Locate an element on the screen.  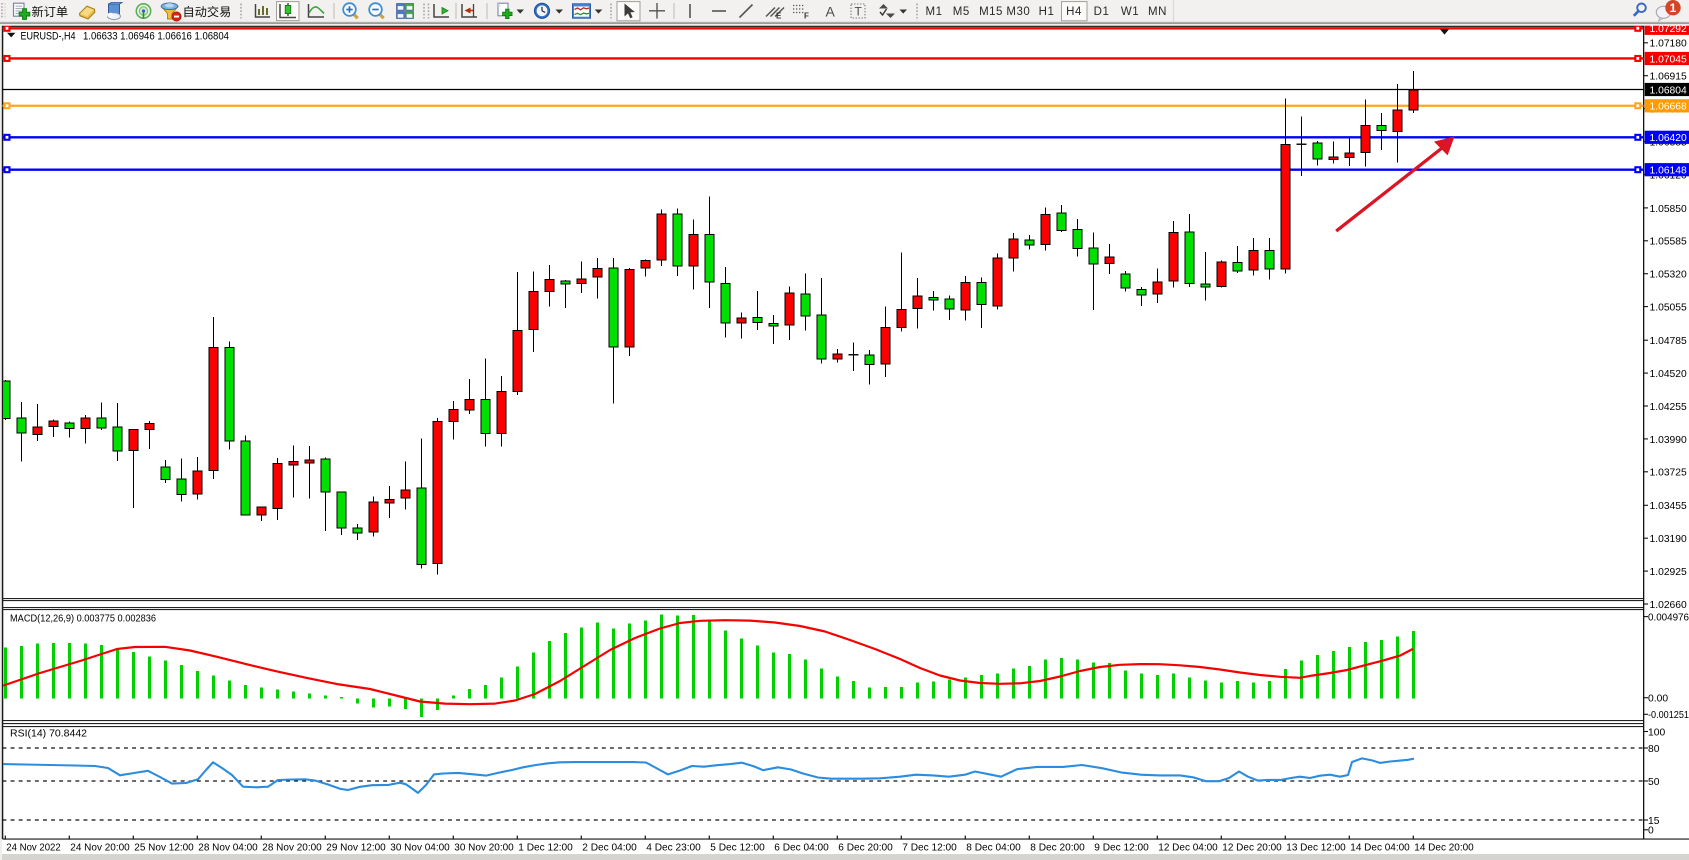
svg-text: 28 Nov 20:00 is located at coordinates (292, 848).